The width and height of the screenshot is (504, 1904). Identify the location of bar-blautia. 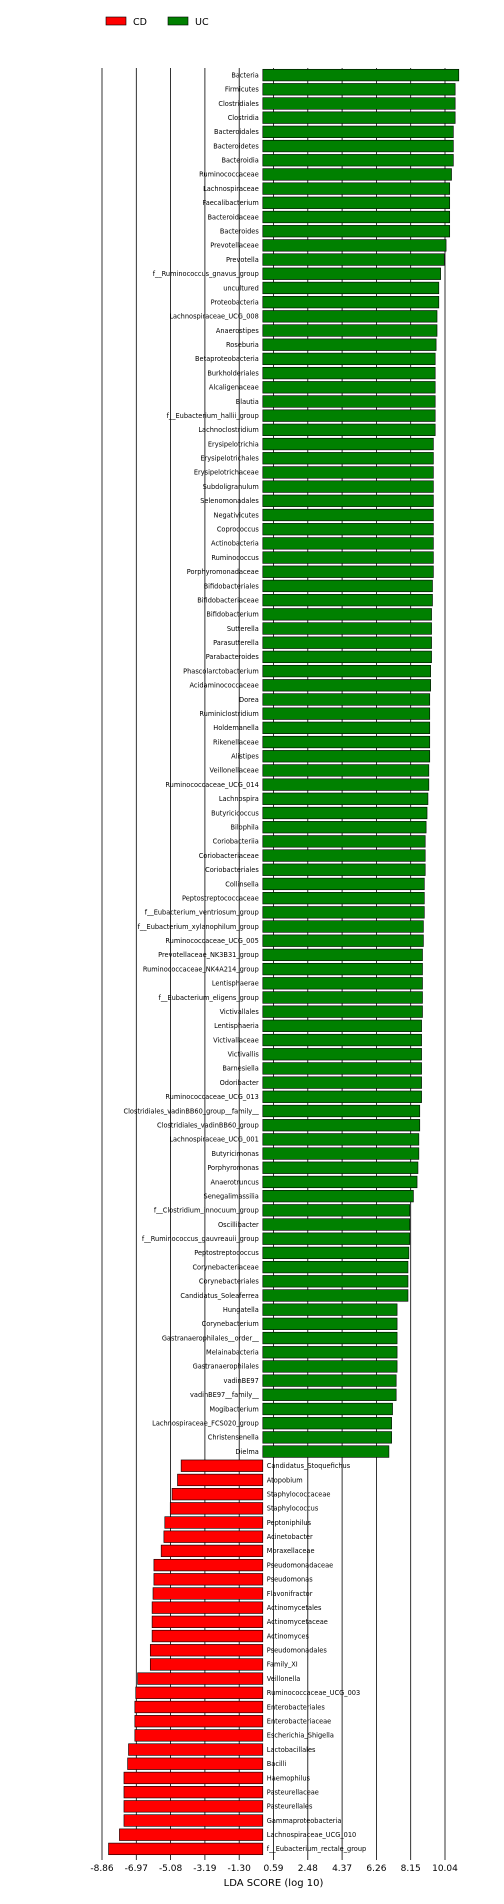
(349, 401).